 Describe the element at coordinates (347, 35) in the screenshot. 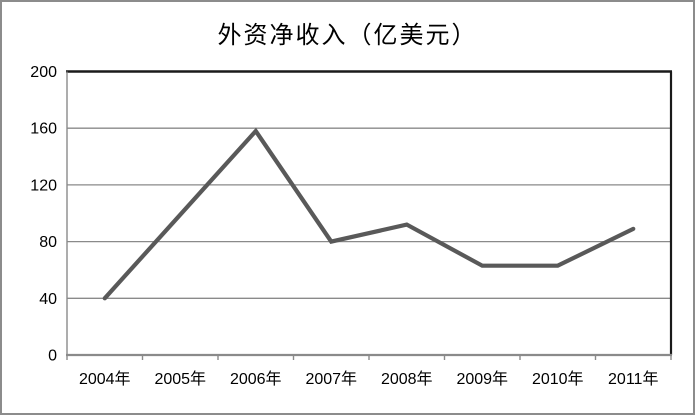

I see `chart-title: 外资净收入（亿美元）` at that location.